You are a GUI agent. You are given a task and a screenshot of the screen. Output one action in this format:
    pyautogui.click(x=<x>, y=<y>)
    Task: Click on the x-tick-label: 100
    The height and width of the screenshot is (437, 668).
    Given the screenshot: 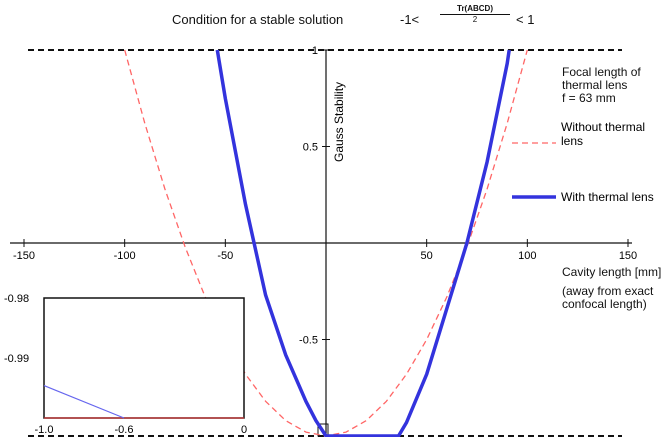 What is the action you would take?
    pyautogui.click(x=527, y=256)
    